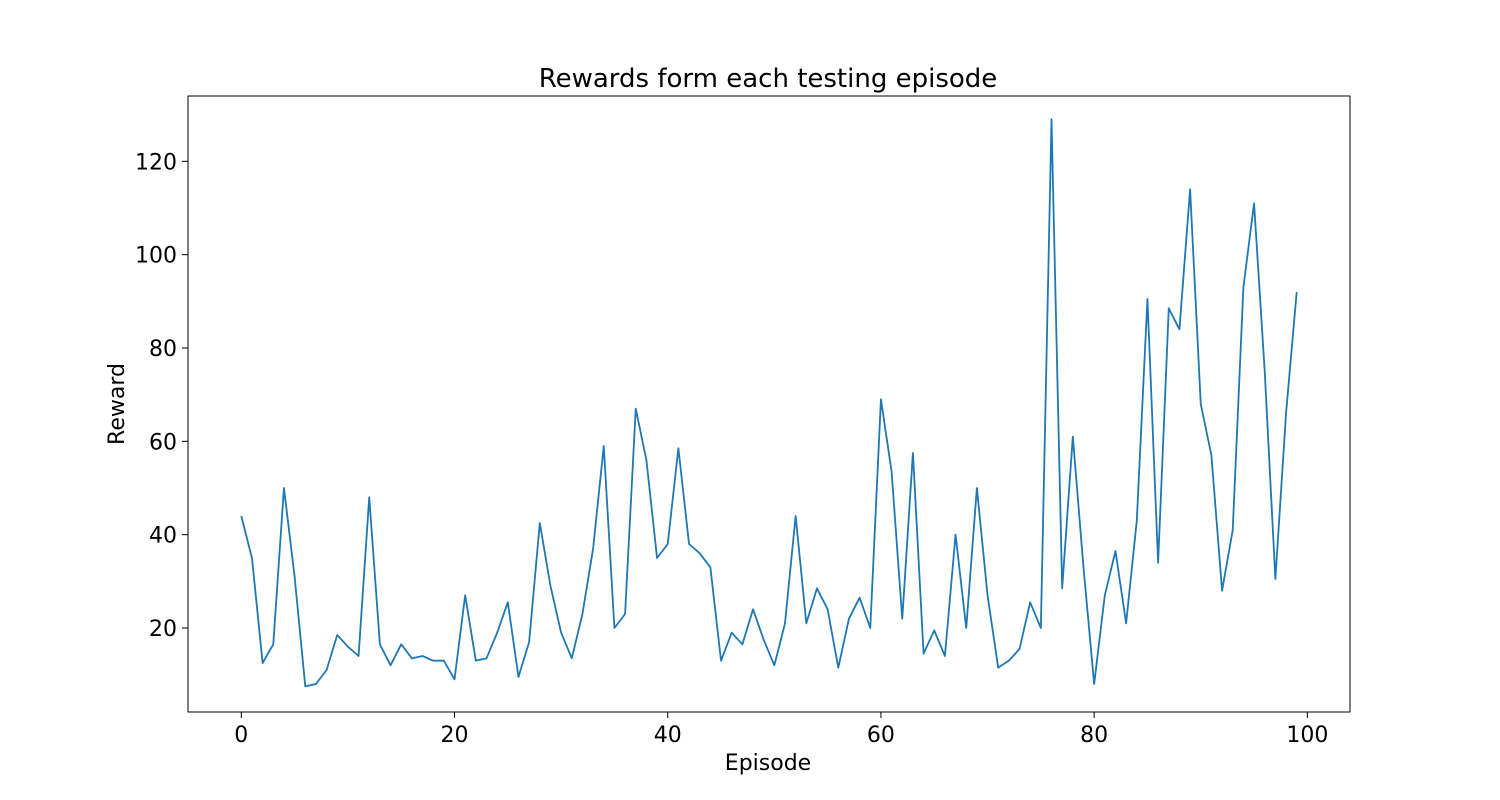  I want to click on y-tick-label: 20, so click(163, 629).